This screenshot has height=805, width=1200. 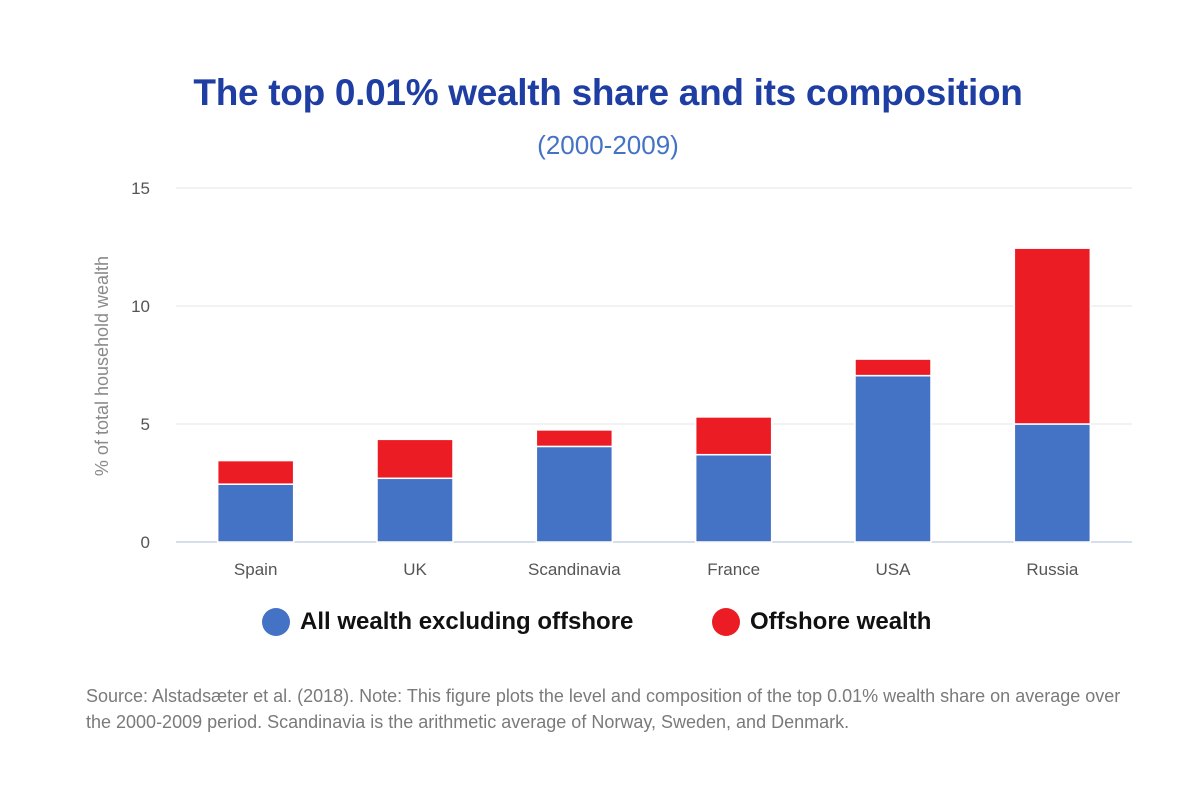 What do you see at coordinates (733, 436) in the screenshot?
I see `bar-france-offshore` at bounding box center [733, 436].